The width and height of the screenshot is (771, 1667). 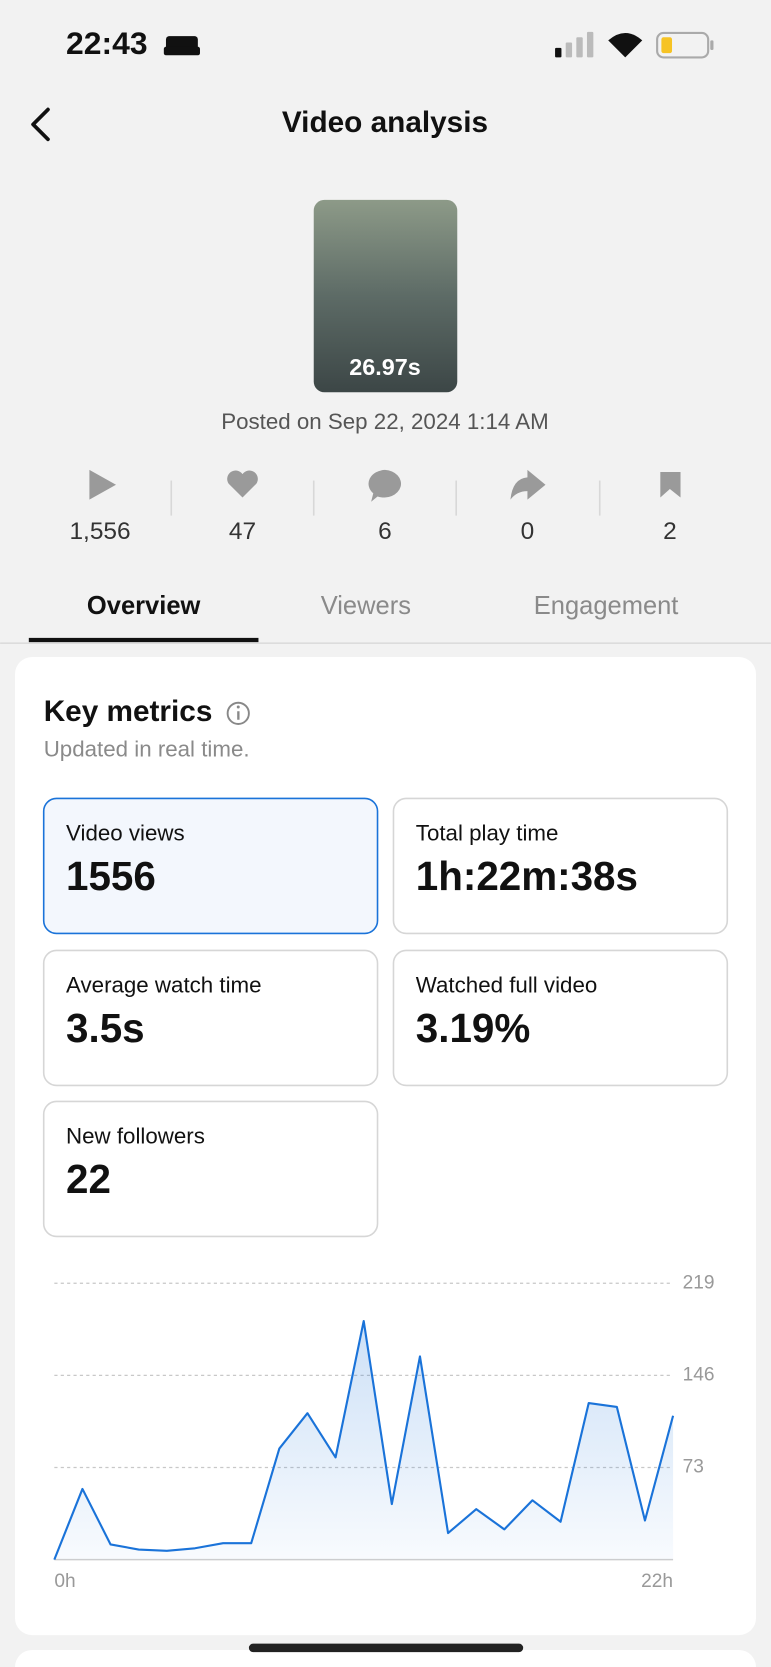 I want to click on card-label: Video views, so click(x=125, y=832).